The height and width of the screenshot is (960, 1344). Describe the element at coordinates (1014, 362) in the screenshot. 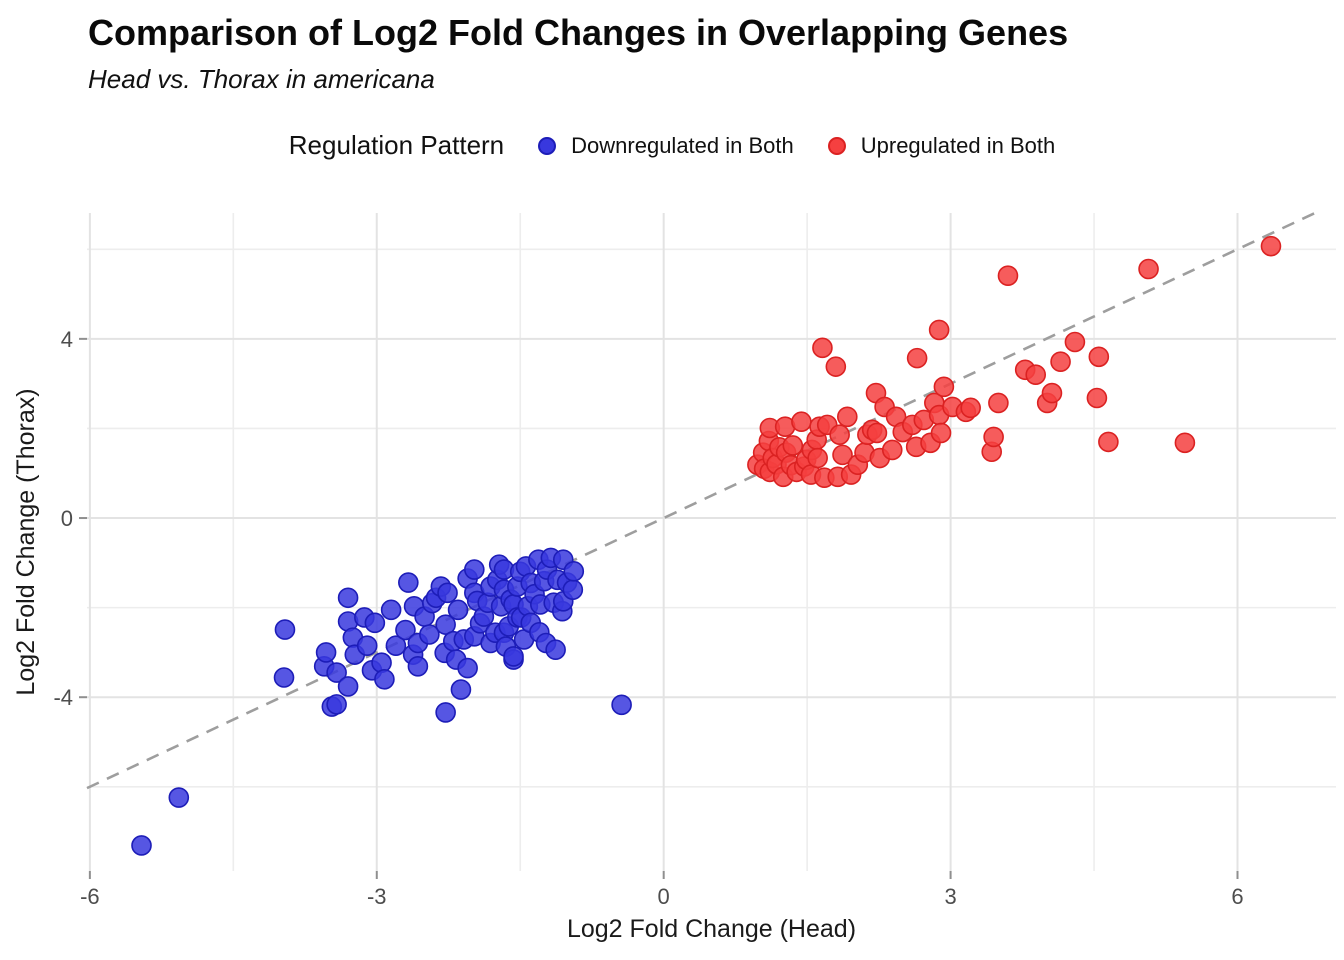

I see `series-upregulated` at that location.